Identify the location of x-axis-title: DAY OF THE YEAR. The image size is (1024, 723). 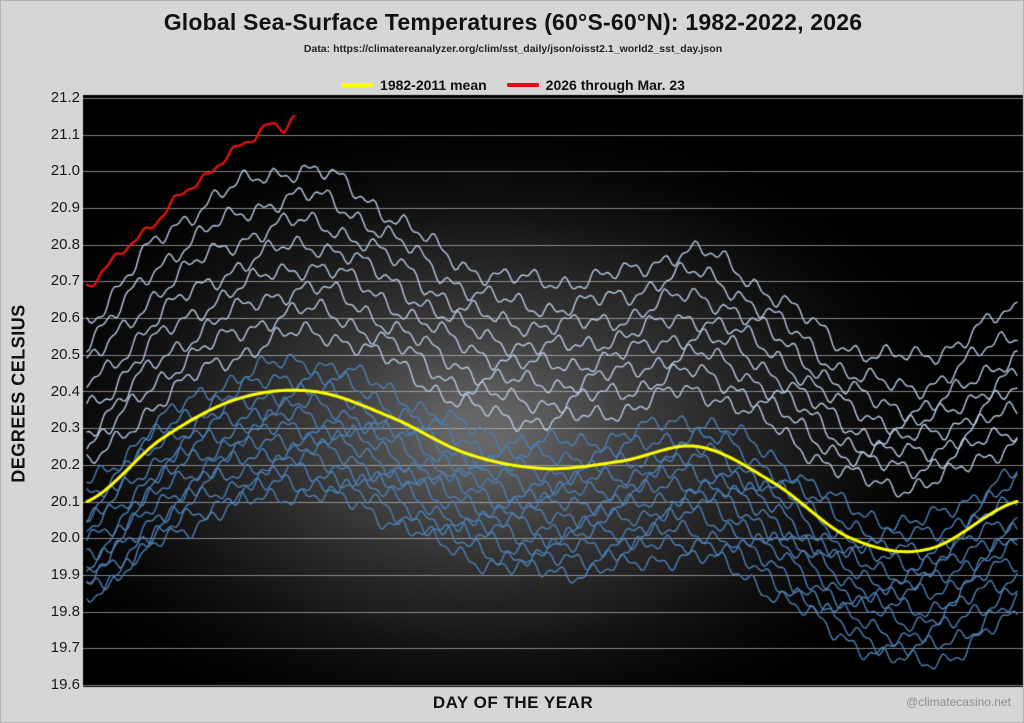
(513, 702).